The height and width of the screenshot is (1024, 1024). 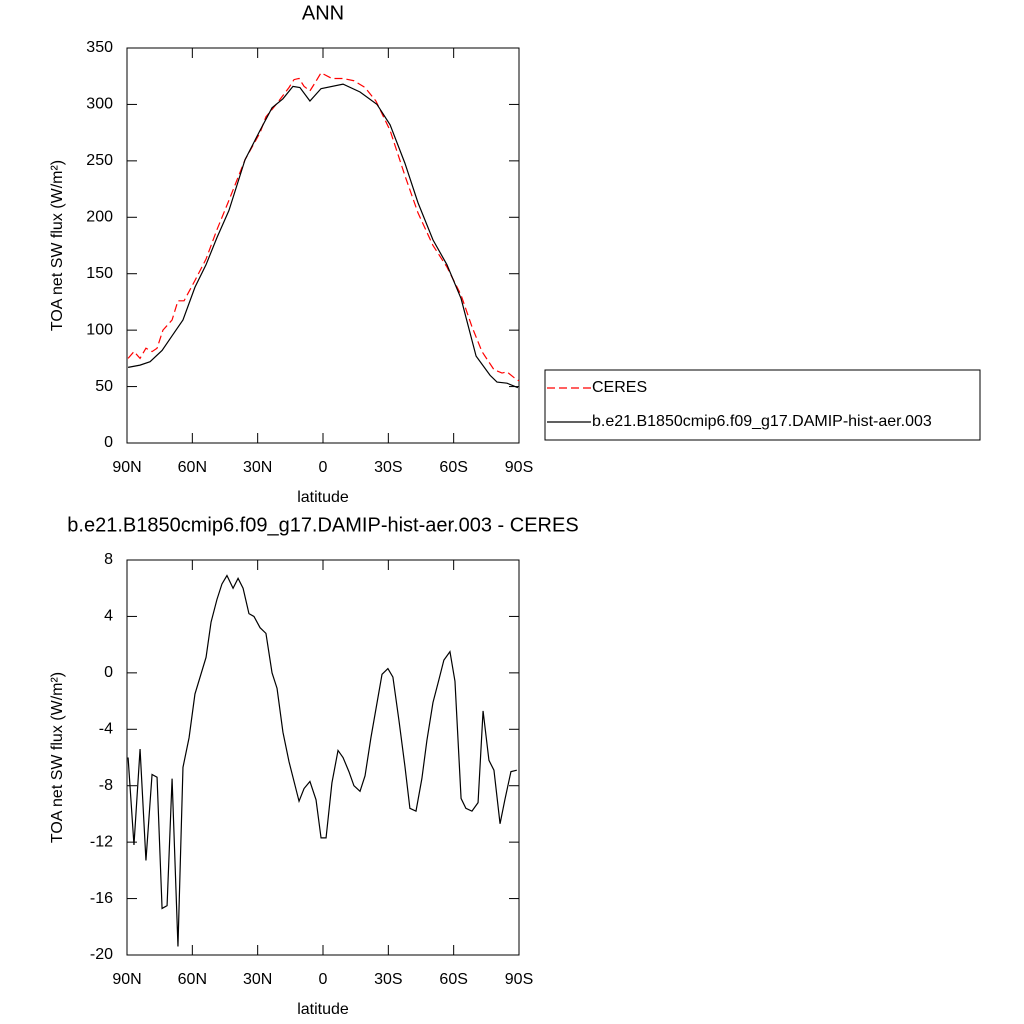 What do you see at coordinates (619, 387) in the screenshot?
I see `legend-label: CERES` at bounding box center [619, 387].